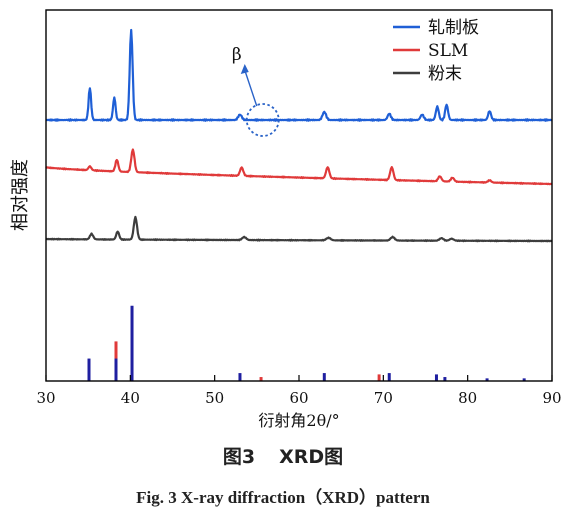 Image resolution: width=566 pixels, height=517 pixels. What do you see at coordinates (445, 74) in the screenshot?
I see `legend-label-2: 粉末` at bounding box center [445, 74].